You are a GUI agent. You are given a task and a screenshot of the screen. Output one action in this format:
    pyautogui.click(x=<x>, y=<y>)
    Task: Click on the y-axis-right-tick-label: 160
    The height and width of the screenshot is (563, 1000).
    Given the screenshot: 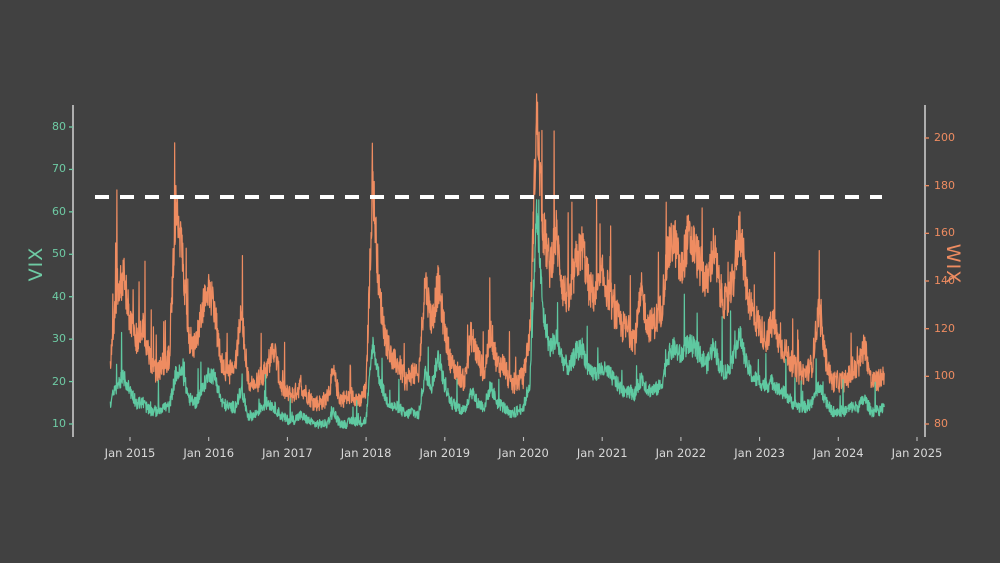 What is the action you would take?
    pyautogui.click(x=944, y=233)
    